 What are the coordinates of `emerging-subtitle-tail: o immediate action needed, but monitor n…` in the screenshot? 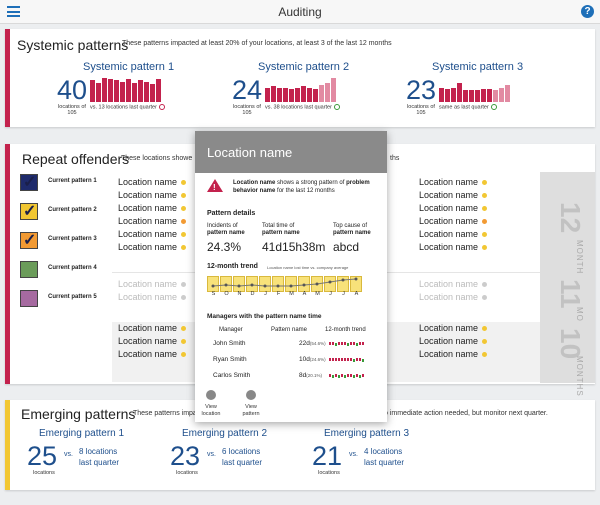 It's located at (466, 413).